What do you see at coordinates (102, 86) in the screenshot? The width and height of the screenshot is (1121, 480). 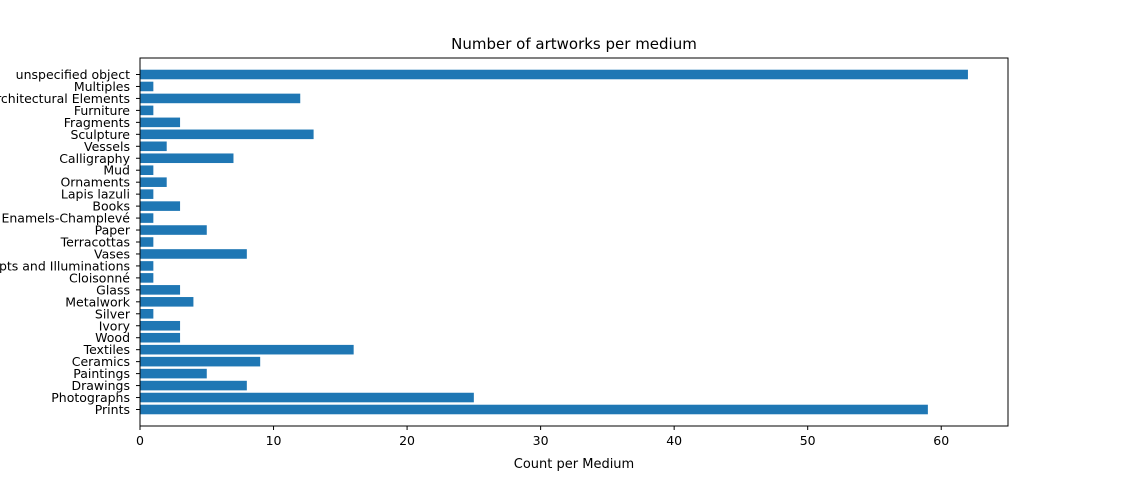 I see `y-tick-label: Multiples` at bounding box center [102, 86].